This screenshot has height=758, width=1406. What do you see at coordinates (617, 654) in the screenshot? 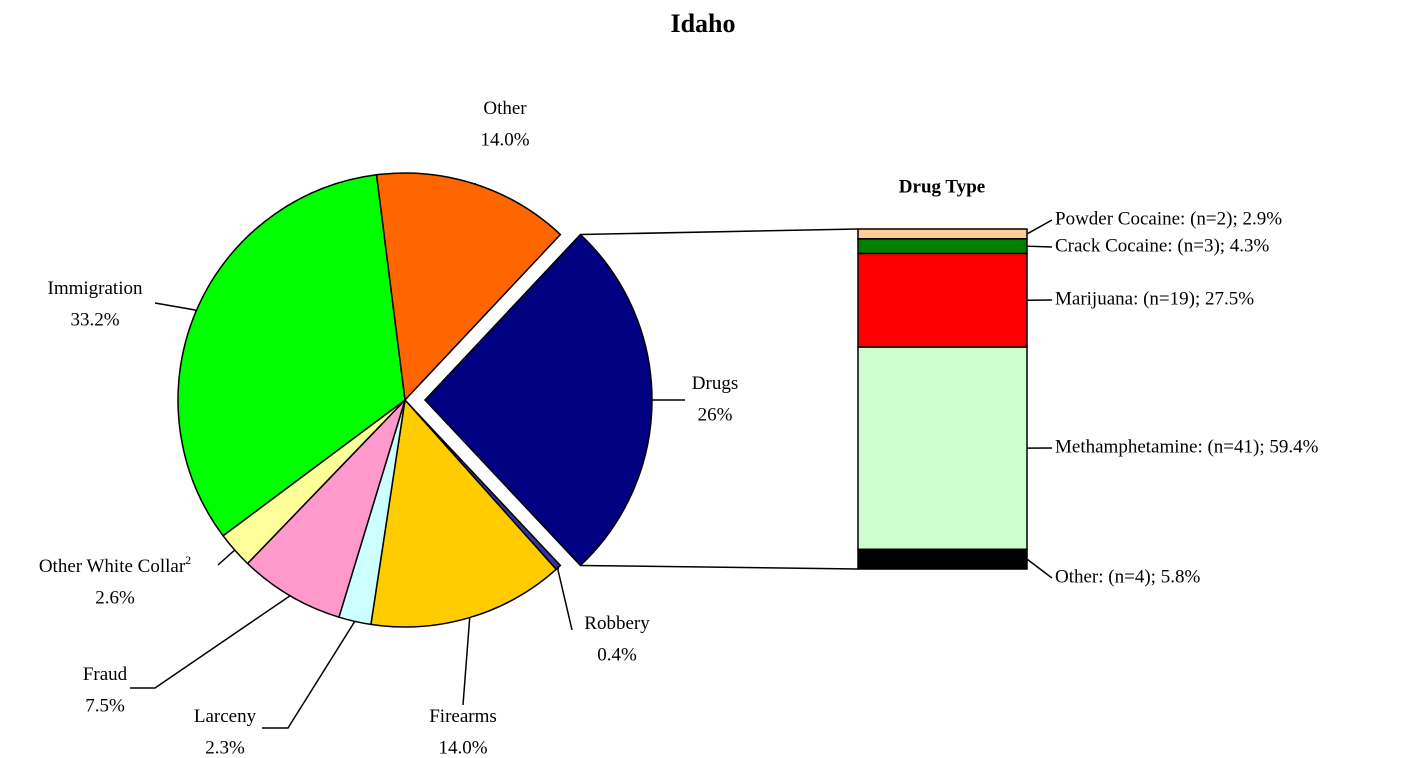
I see `slice-value: 0.4%` at bounding box center [617, 654].